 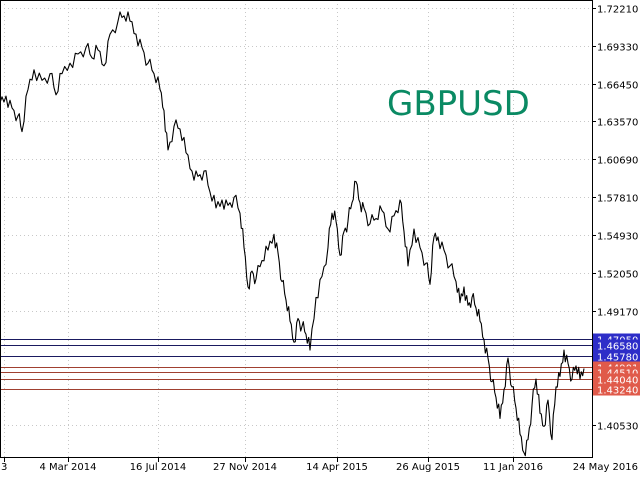 I want to click on x-tick-label: 26 Aug 2015, so click(x=428, y=467).